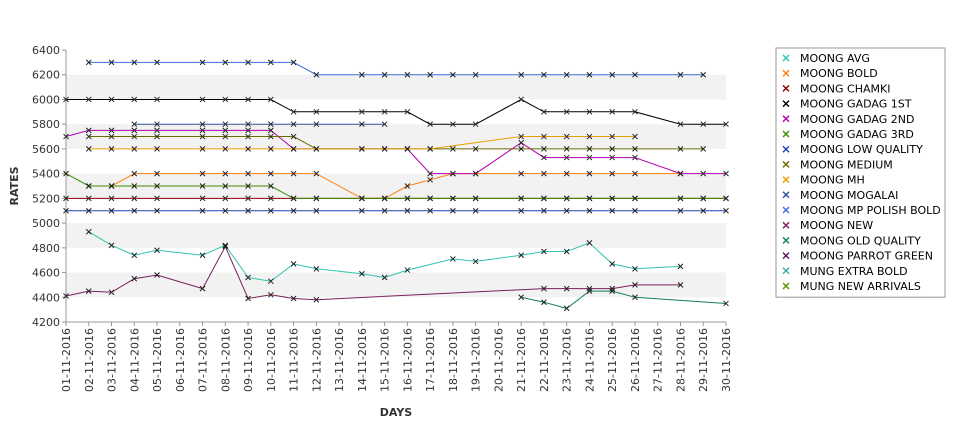 The image size is (975, 429). I want to click on x-tick-label: 06-11-2016, so click(180, 360).